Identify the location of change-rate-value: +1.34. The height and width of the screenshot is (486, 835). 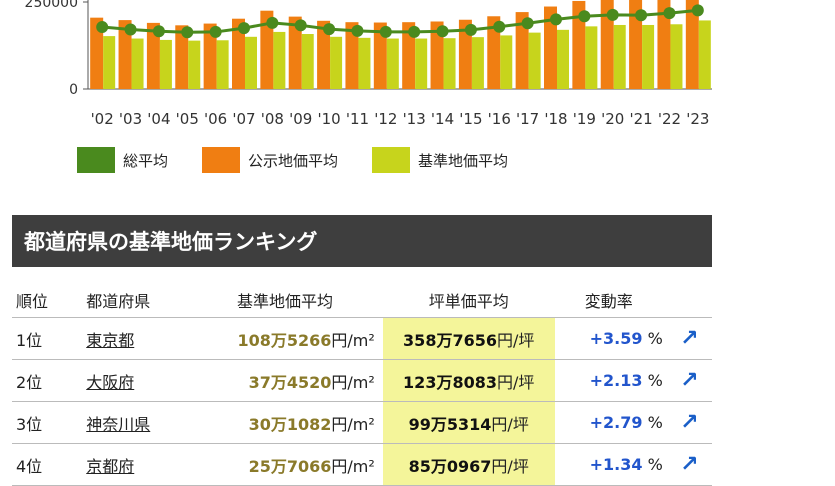
(616, 464).